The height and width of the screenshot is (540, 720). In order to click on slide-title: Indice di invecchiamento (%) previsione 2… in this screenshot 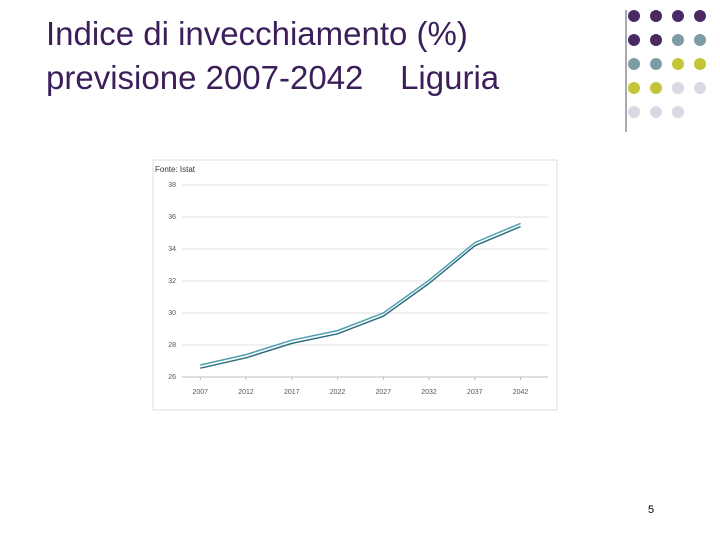, I will do `click(272, 56)`.